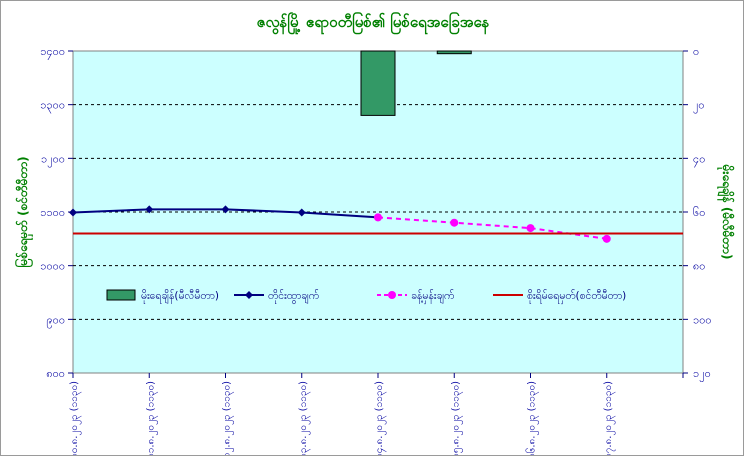 This screenshot has height=459, width=744. I want to click on right-tick-label: ၆၀, so click(699, 212).